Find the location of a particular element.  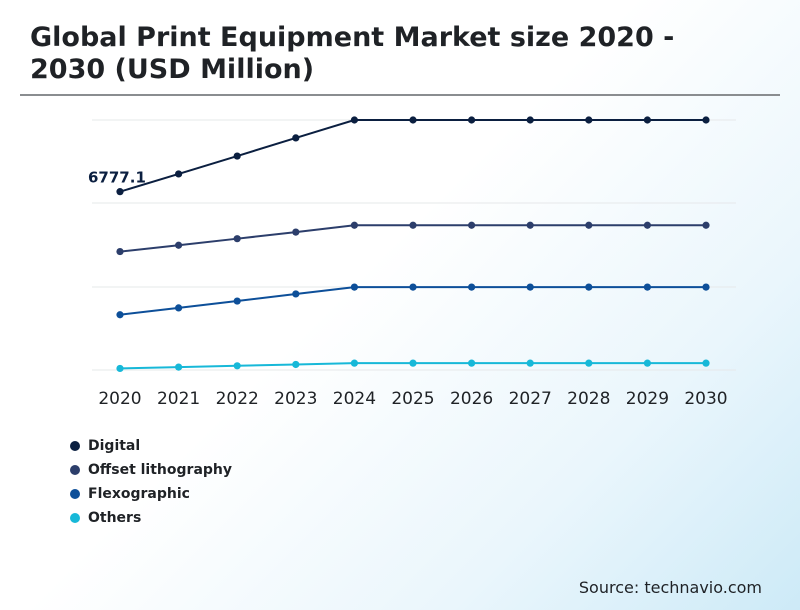

x-tick-label: 2021 is located at coordinates (178, 399).